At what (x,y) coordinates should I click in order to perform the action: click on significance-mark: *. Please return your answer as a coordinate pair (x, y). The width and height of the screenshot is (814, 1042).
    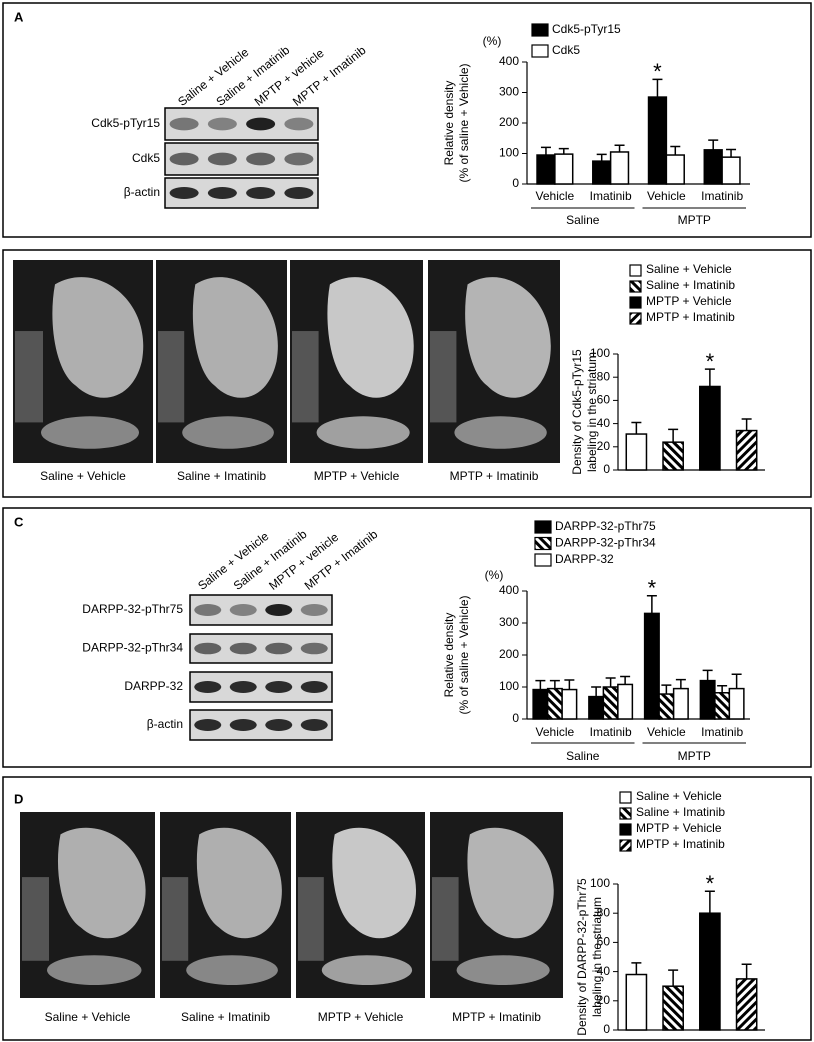
    Looking at the image, I should click on (652, 588).